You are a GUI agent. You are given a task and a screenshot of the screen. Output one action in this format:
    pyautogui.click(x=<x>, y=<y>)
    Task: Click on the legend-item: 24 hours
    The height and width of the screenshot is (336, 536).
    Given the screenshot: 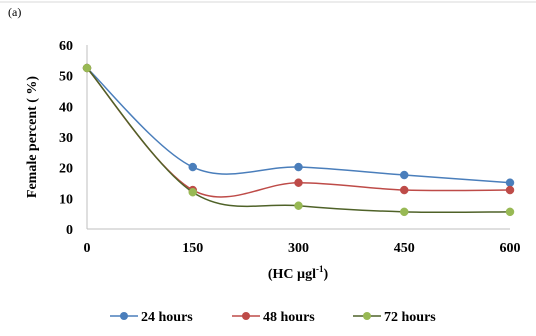 What is the action you would take?
    pyautogui.click(x=151, y=317)
    